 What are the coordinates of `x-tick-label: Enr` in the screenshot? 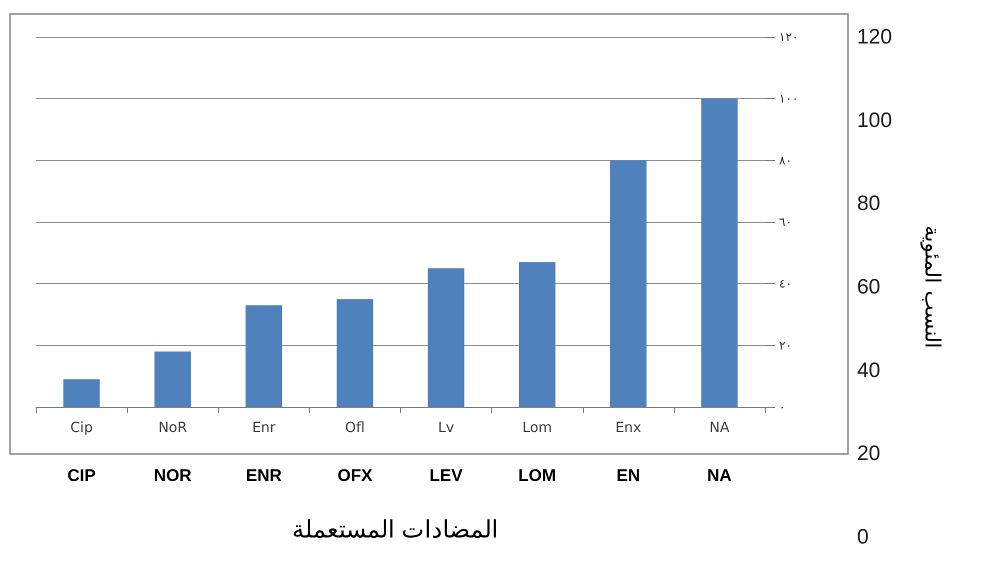 It's located at (264, 428).